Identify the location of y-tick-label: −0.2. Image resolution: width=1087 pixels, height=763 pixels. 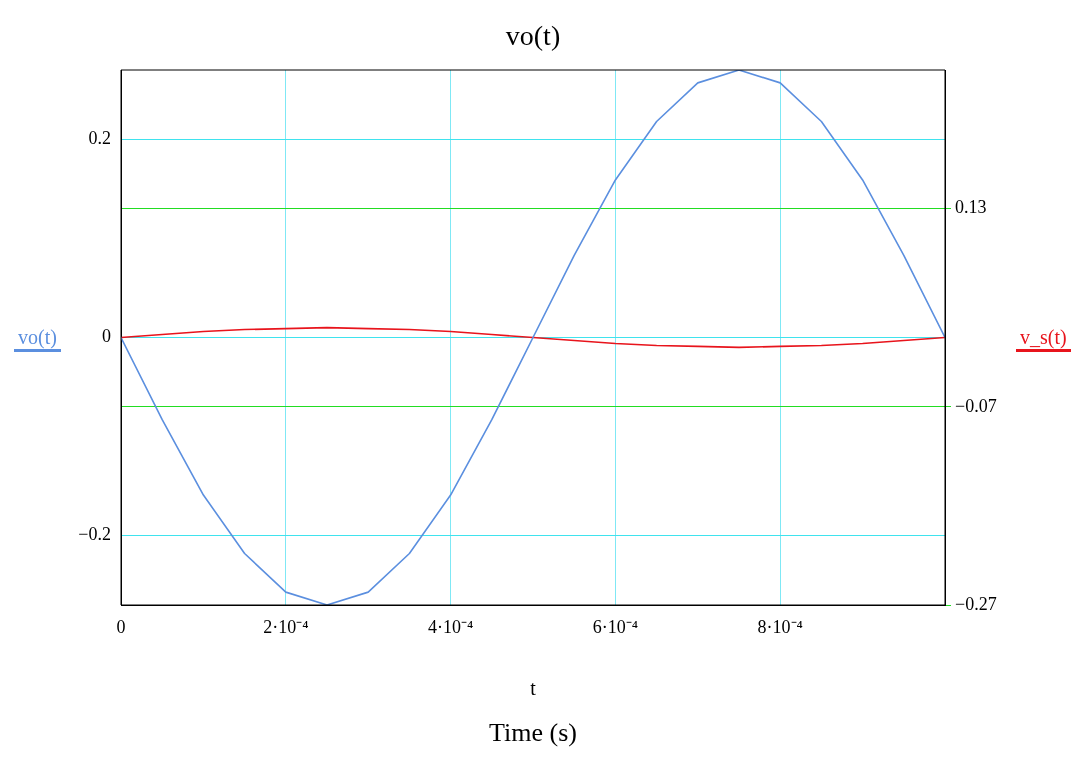
(94, 534).